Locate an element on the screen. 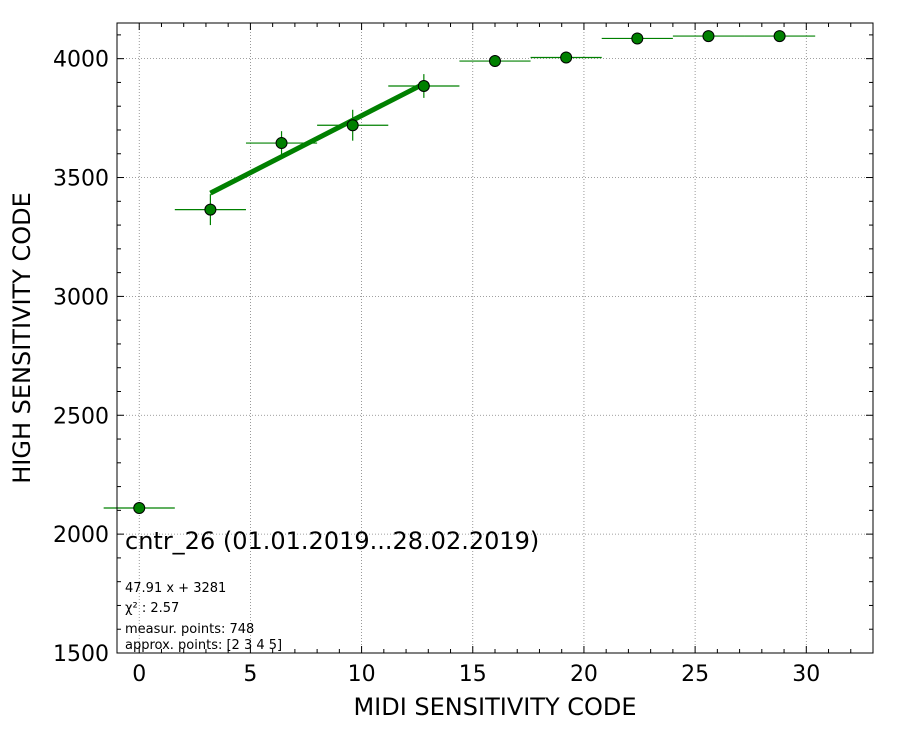 This screenshot has height=750, width=900. x-tick-label: 20 is located at coordinates (584, 674).